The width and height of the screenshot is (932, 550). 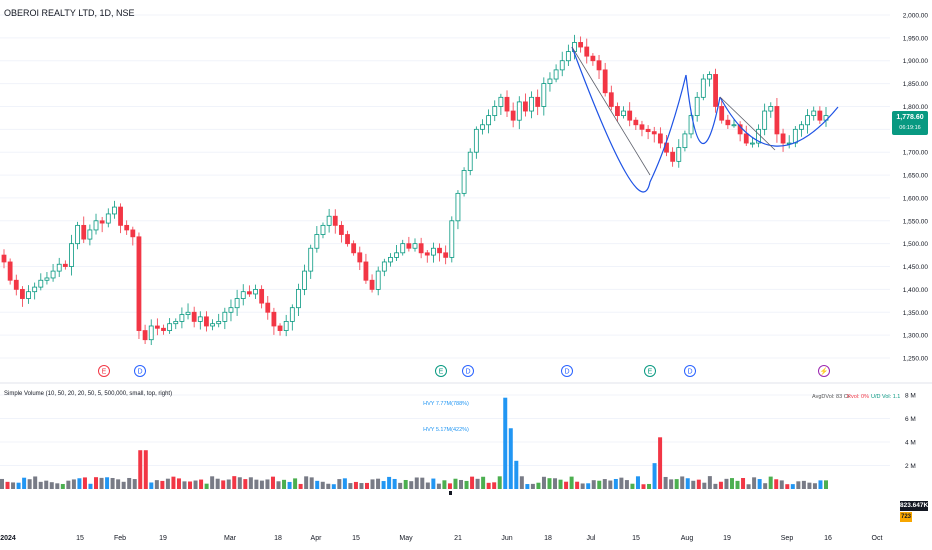 What do you see at coordinates (278, 538) in the screenshot?
I see `time-tick-label: 18` at bounding box center [278, 538].